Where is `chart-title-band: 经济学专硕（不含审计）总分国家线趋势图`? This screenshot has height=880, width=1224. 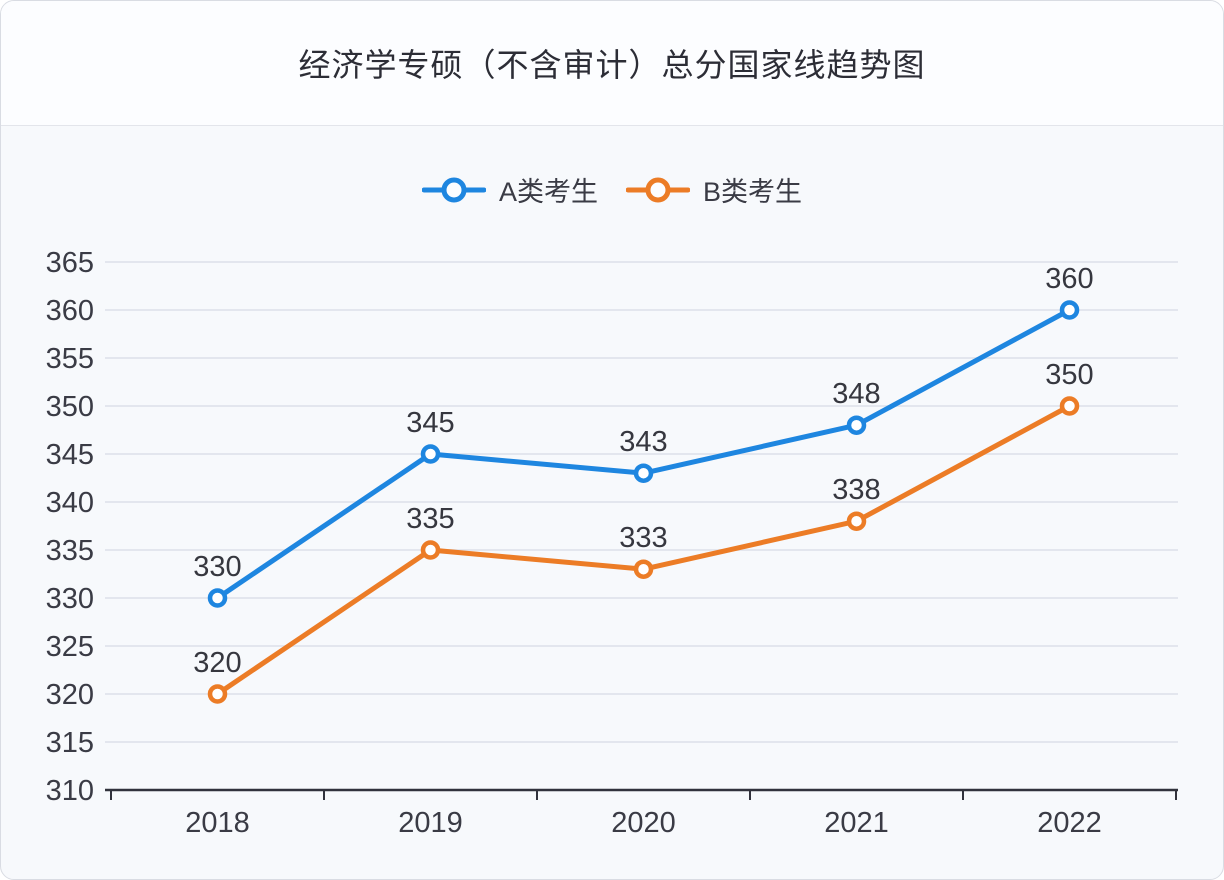 chart-title-band: 经济学专硕（不含审计）总分国家线趋势图 is located at coordinates (612, 63).